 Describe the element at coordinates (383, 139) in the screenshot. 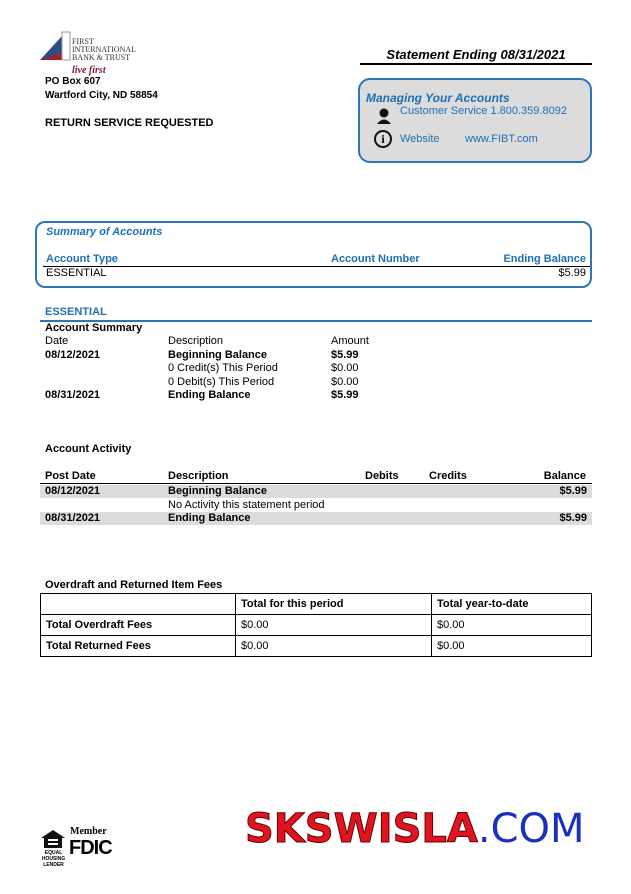

I see `info-icon: i` at that location.